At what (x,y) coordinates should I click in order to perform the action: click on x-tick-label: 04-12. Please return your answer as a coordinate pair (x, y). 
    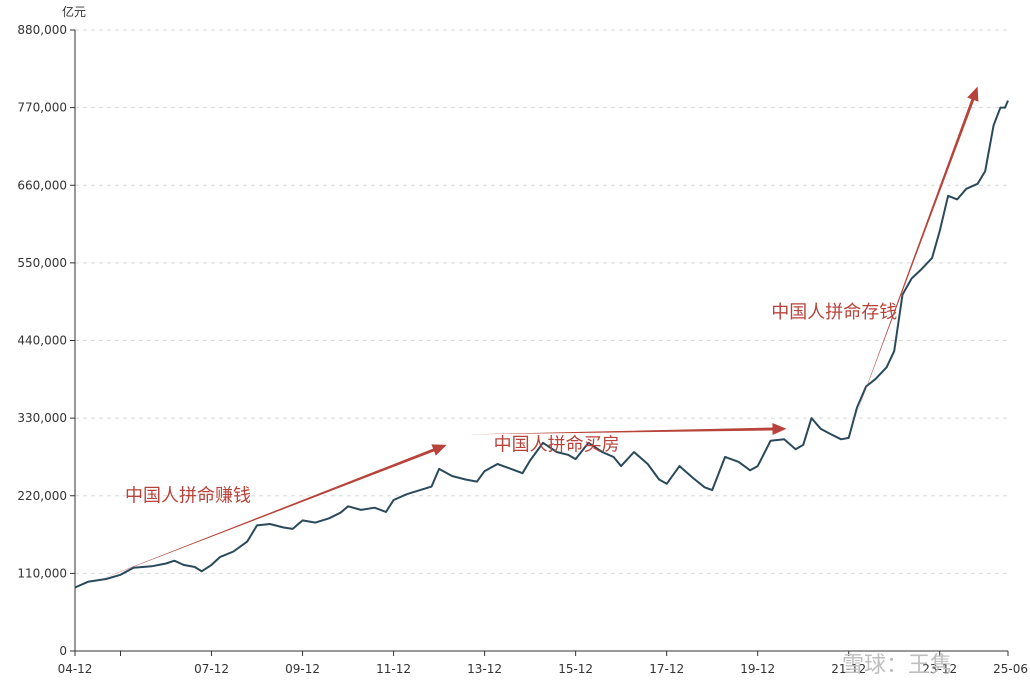
    Looking at the image, I should click on (75, 669).